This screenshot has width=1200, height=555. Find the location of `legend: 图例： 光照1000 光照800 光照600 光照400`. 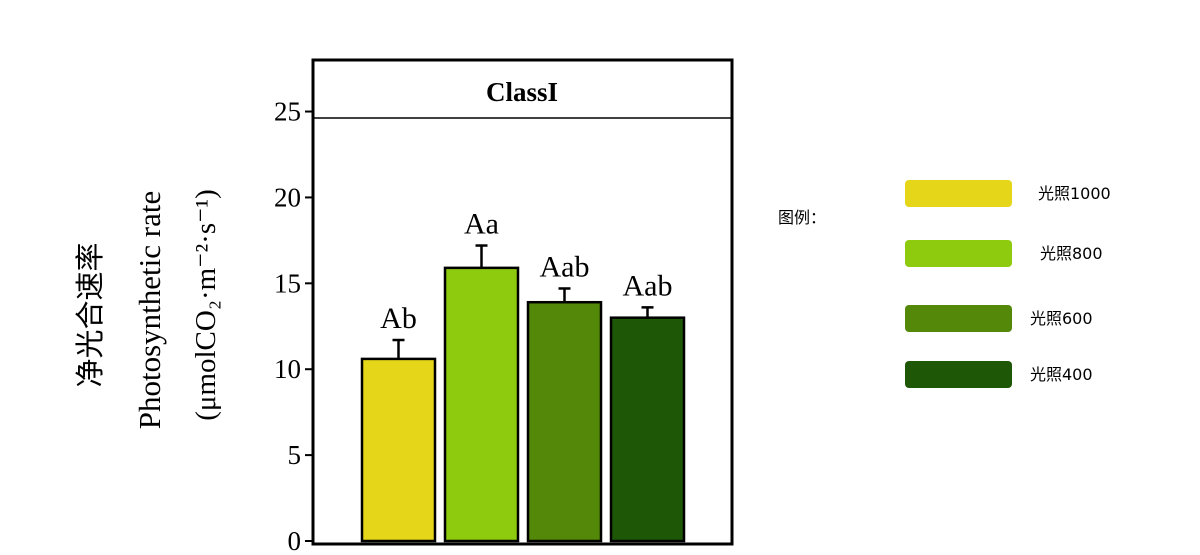

legend: 图例： 光照1000 光照800 光照600 光照400 is located at coordinates (944, 284).